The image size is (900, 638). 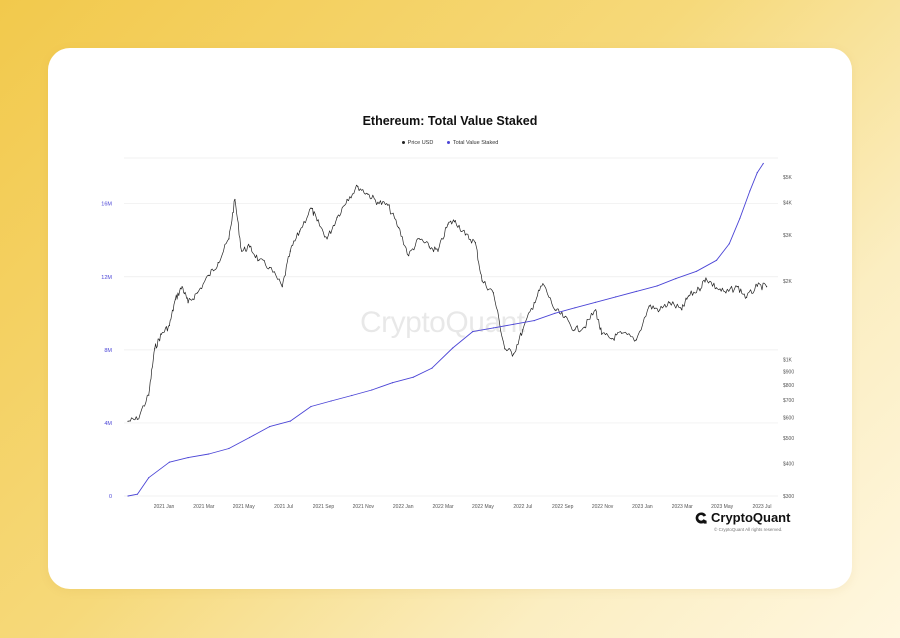 What do you see at coordinates (450, 121) in the screenshot?
I see `chart-title: Ethereum: Total Value Staked` at bounding box center [450, 121].